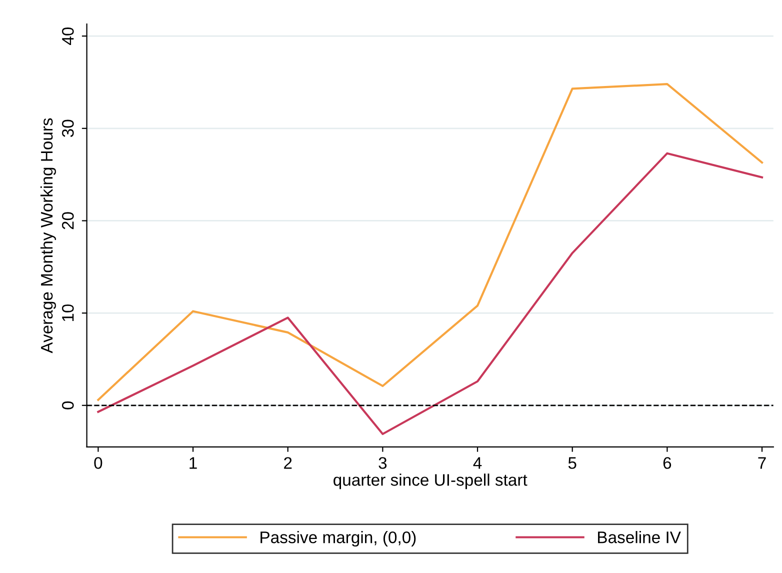  Describe the element at coordinates (193, 463) in the screenshot. I see `x-tick-label: 1` at that location.